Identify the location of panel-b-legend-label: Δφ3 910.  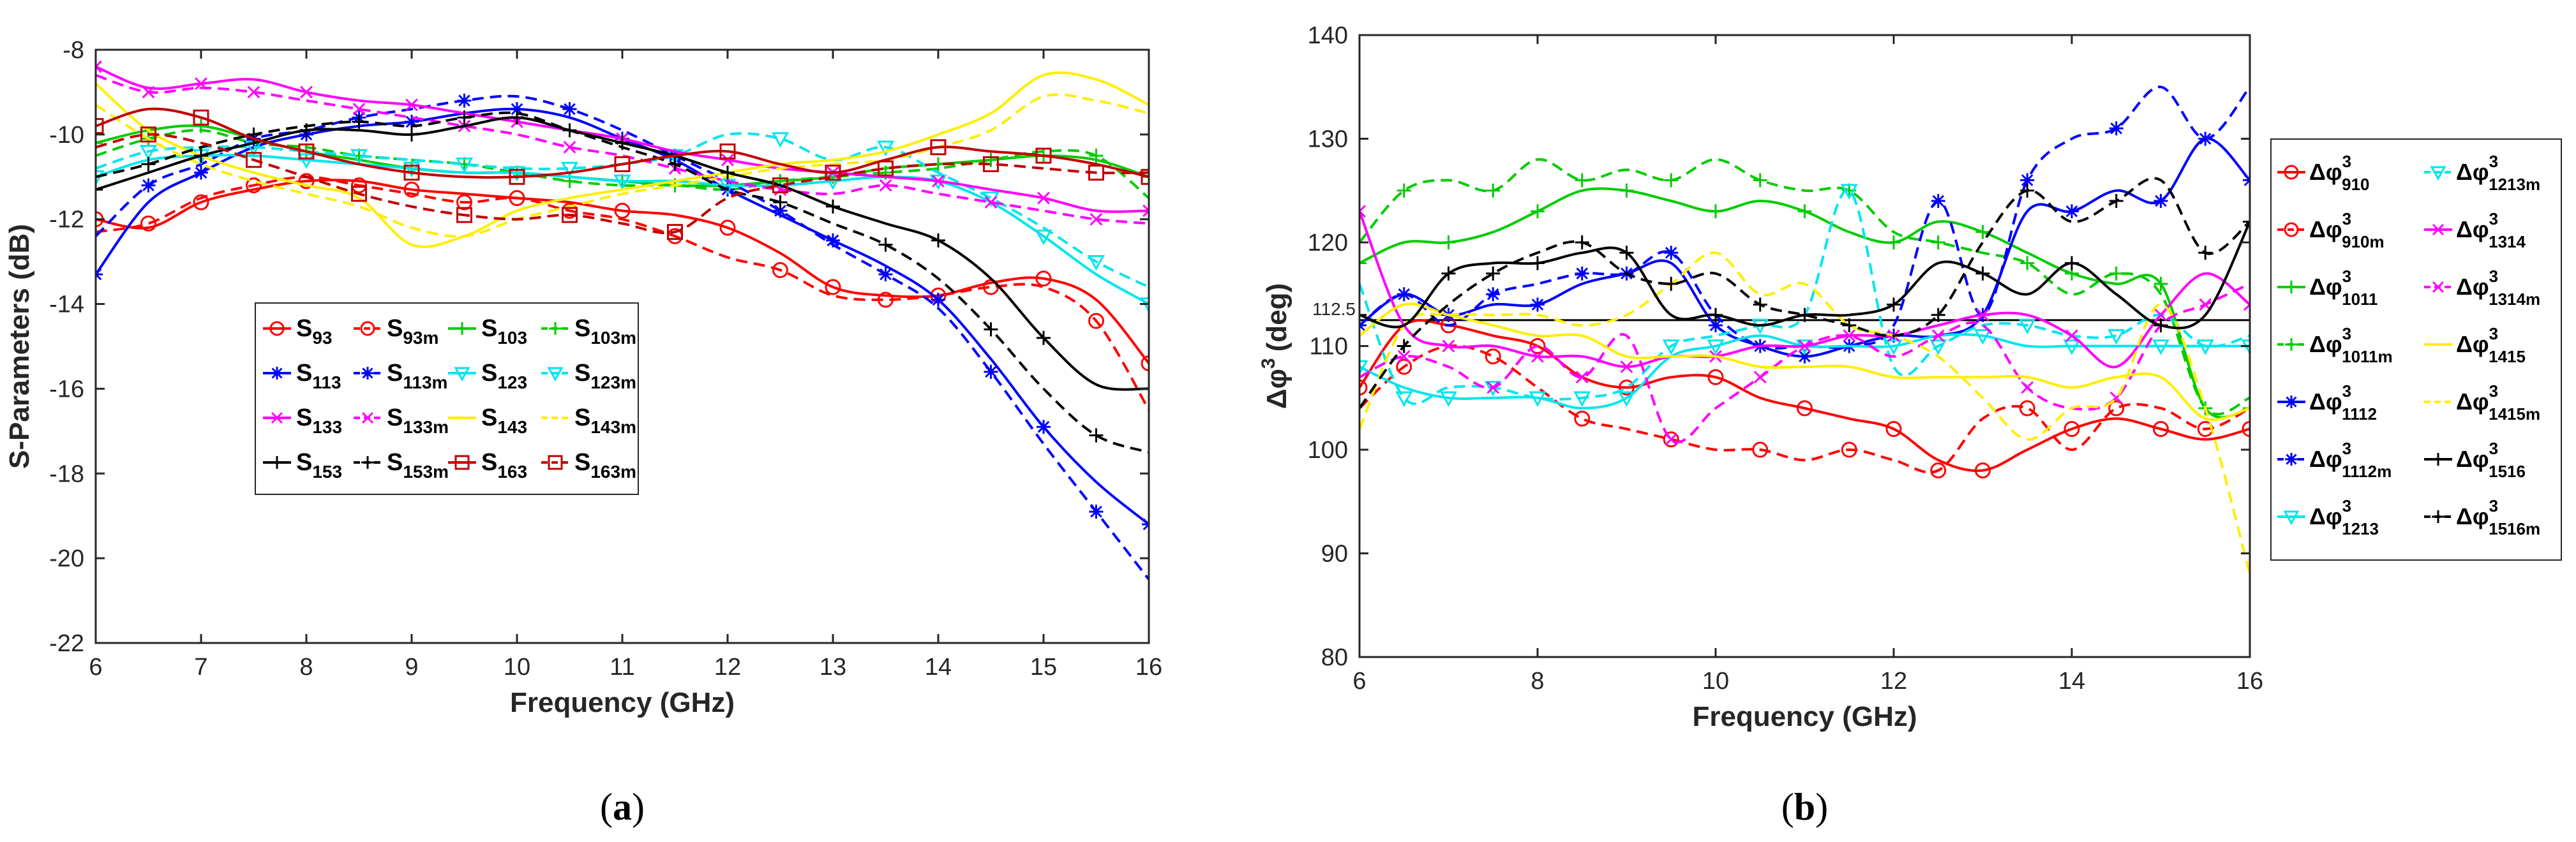
(2339, 173).